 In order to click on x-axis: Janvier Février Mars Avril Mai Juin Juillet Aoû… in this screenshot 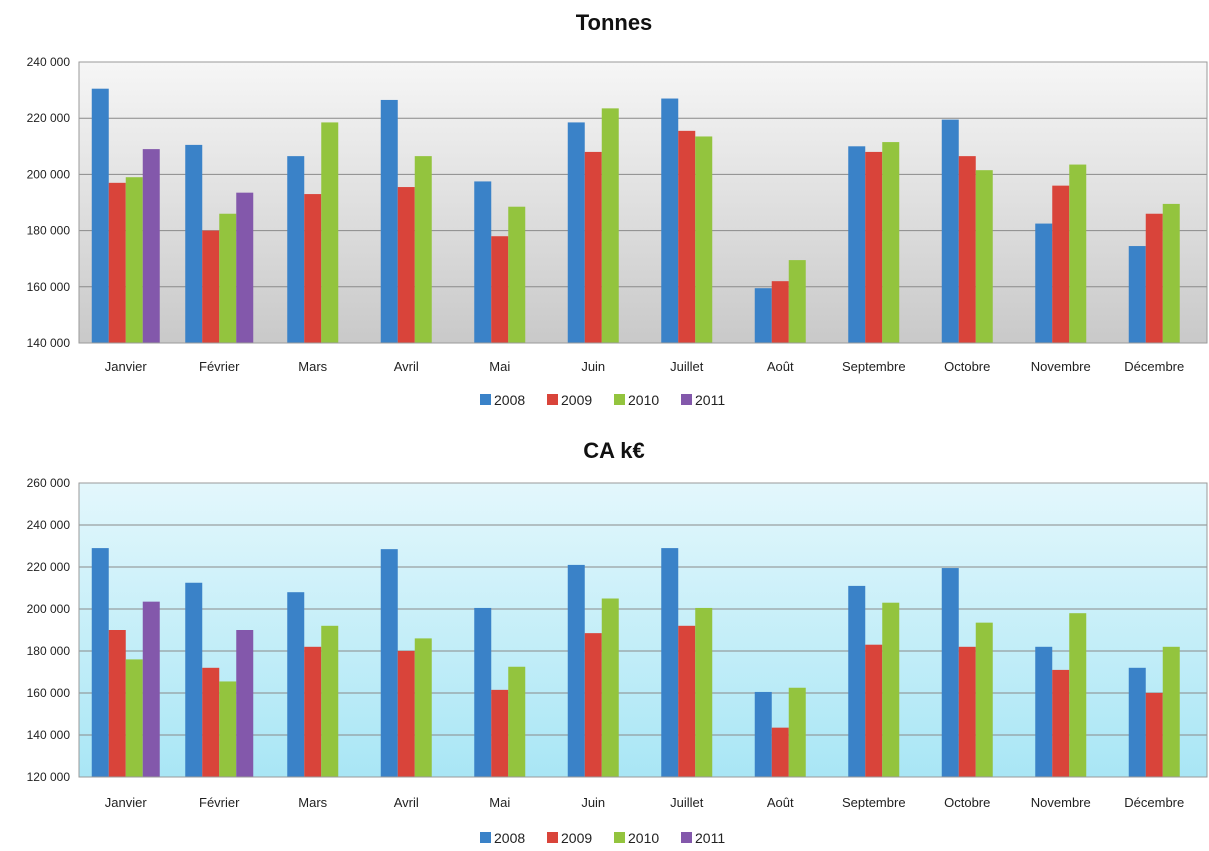, I will do `click(644, 802)`.